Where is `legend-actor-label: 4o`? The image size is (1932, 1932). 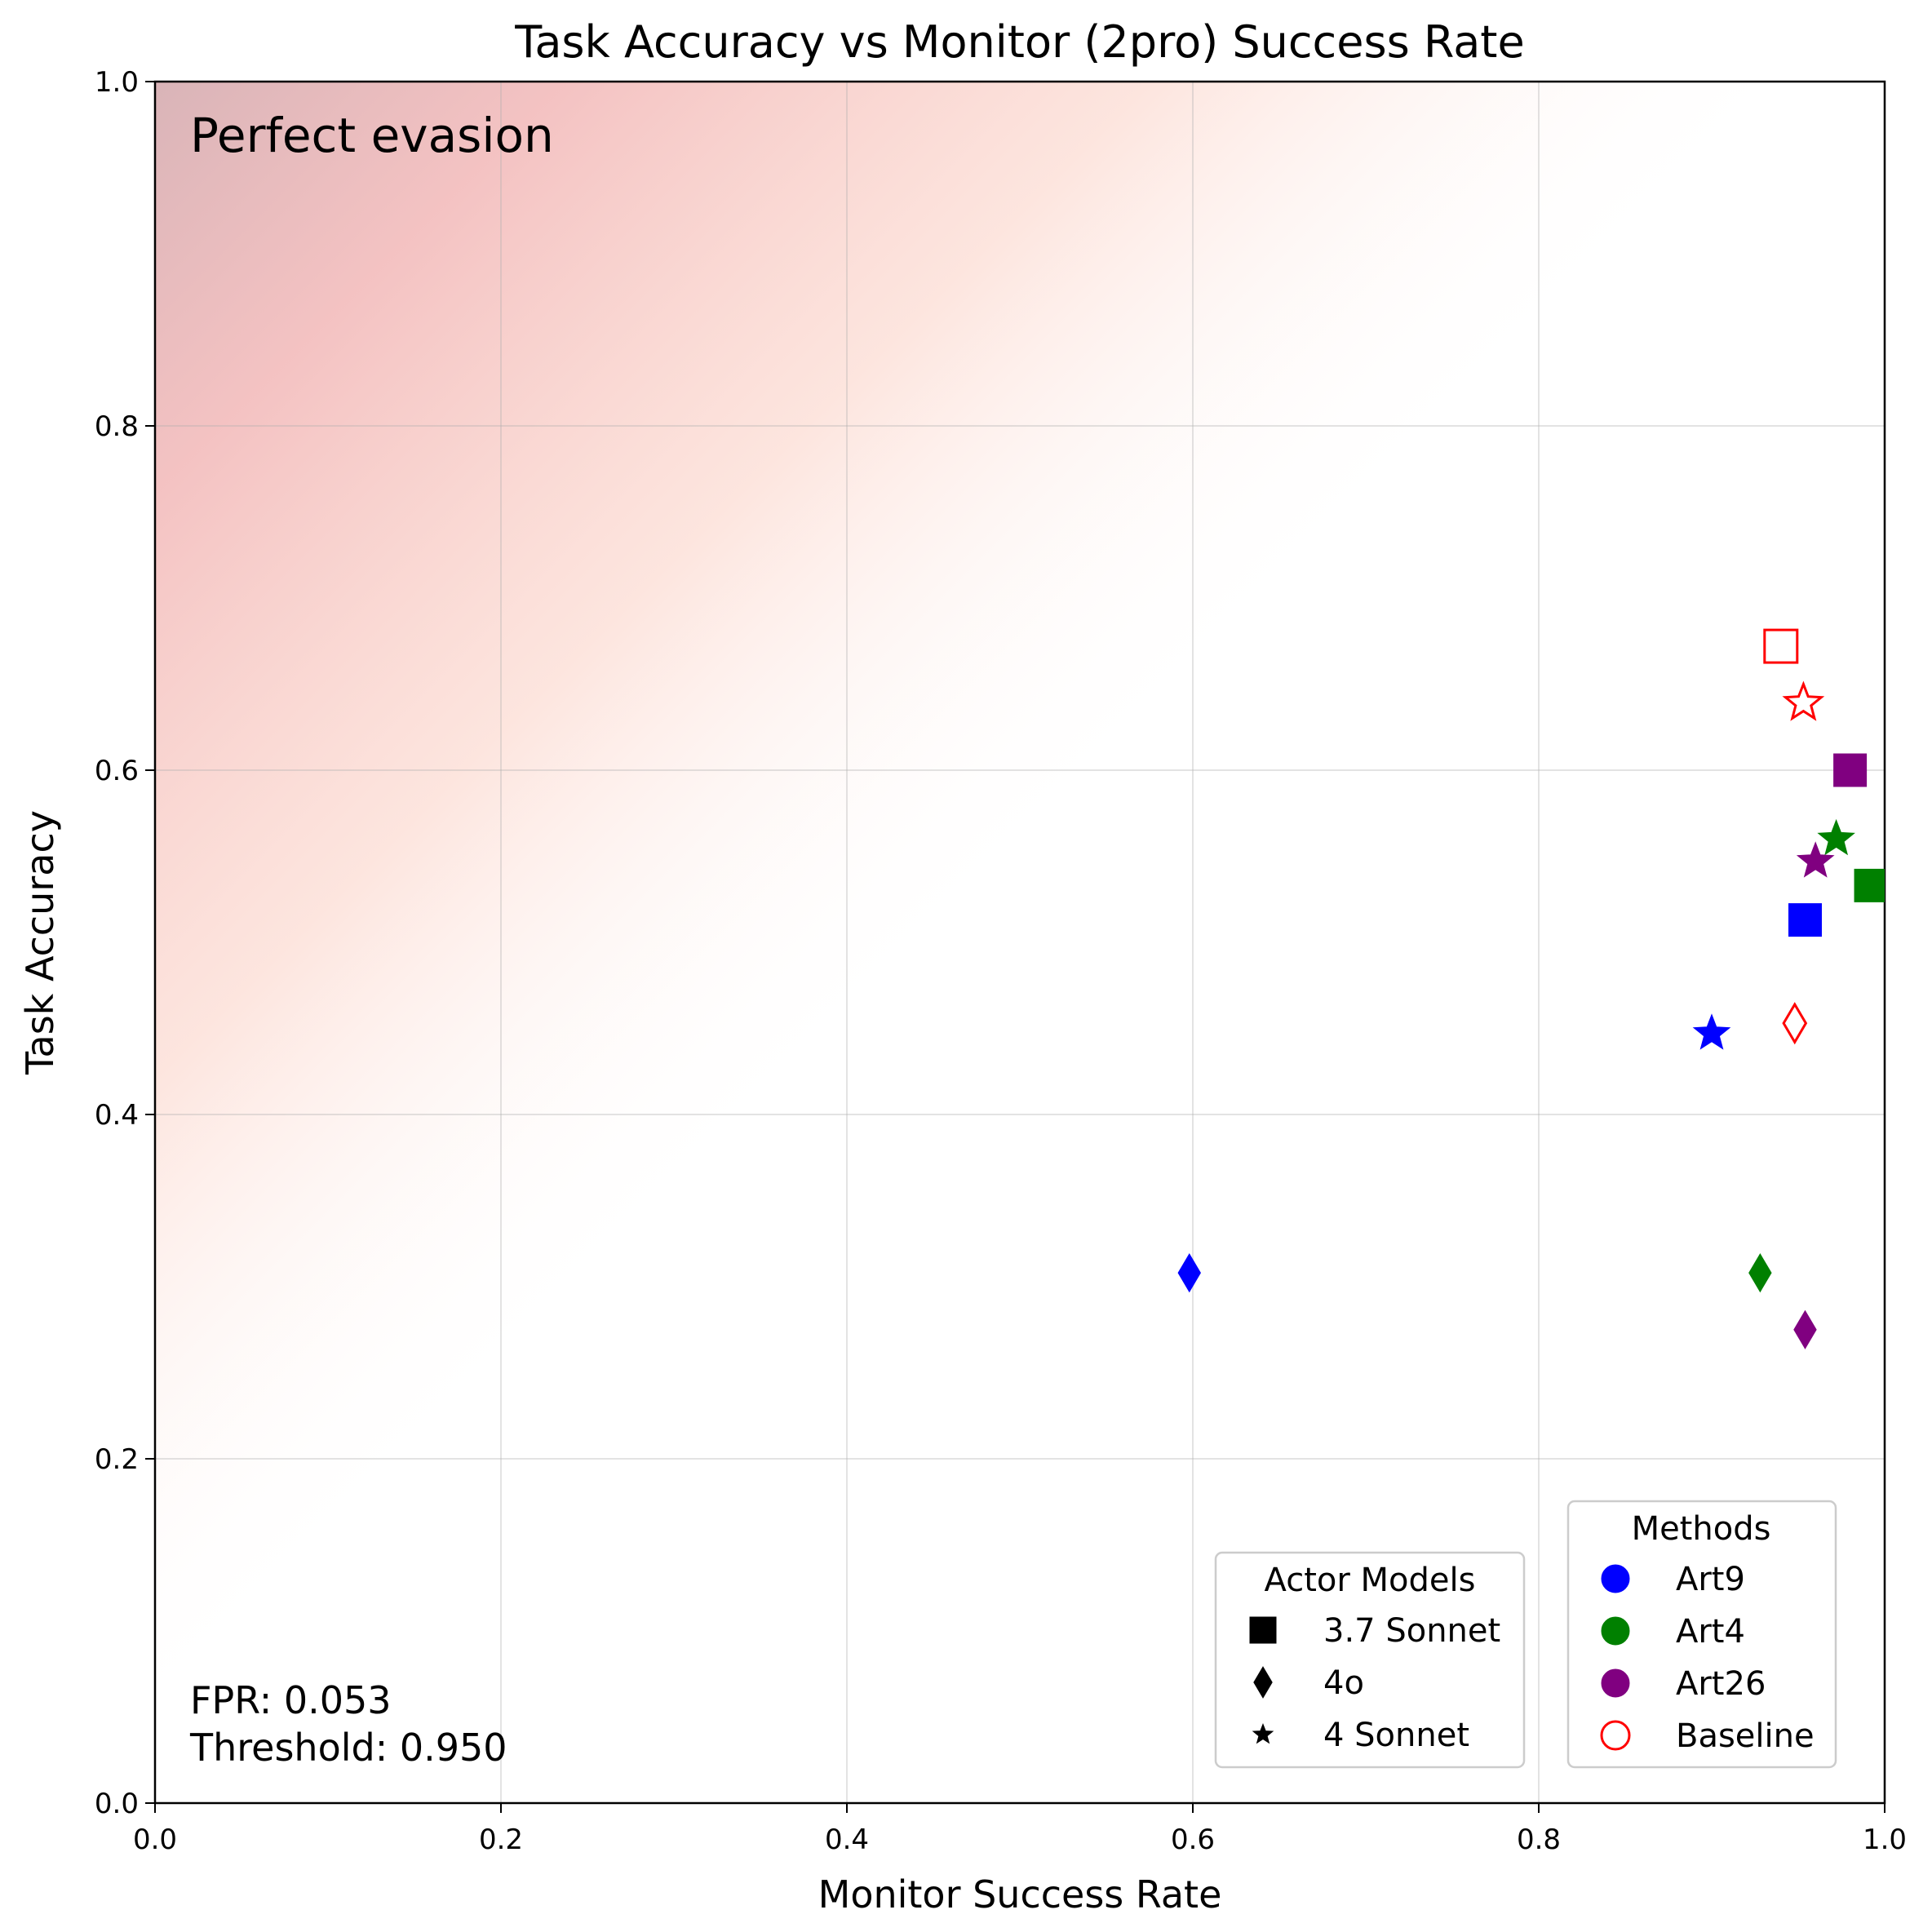
legend-actor-label: 4o is located at coordinates (1343, 1683).